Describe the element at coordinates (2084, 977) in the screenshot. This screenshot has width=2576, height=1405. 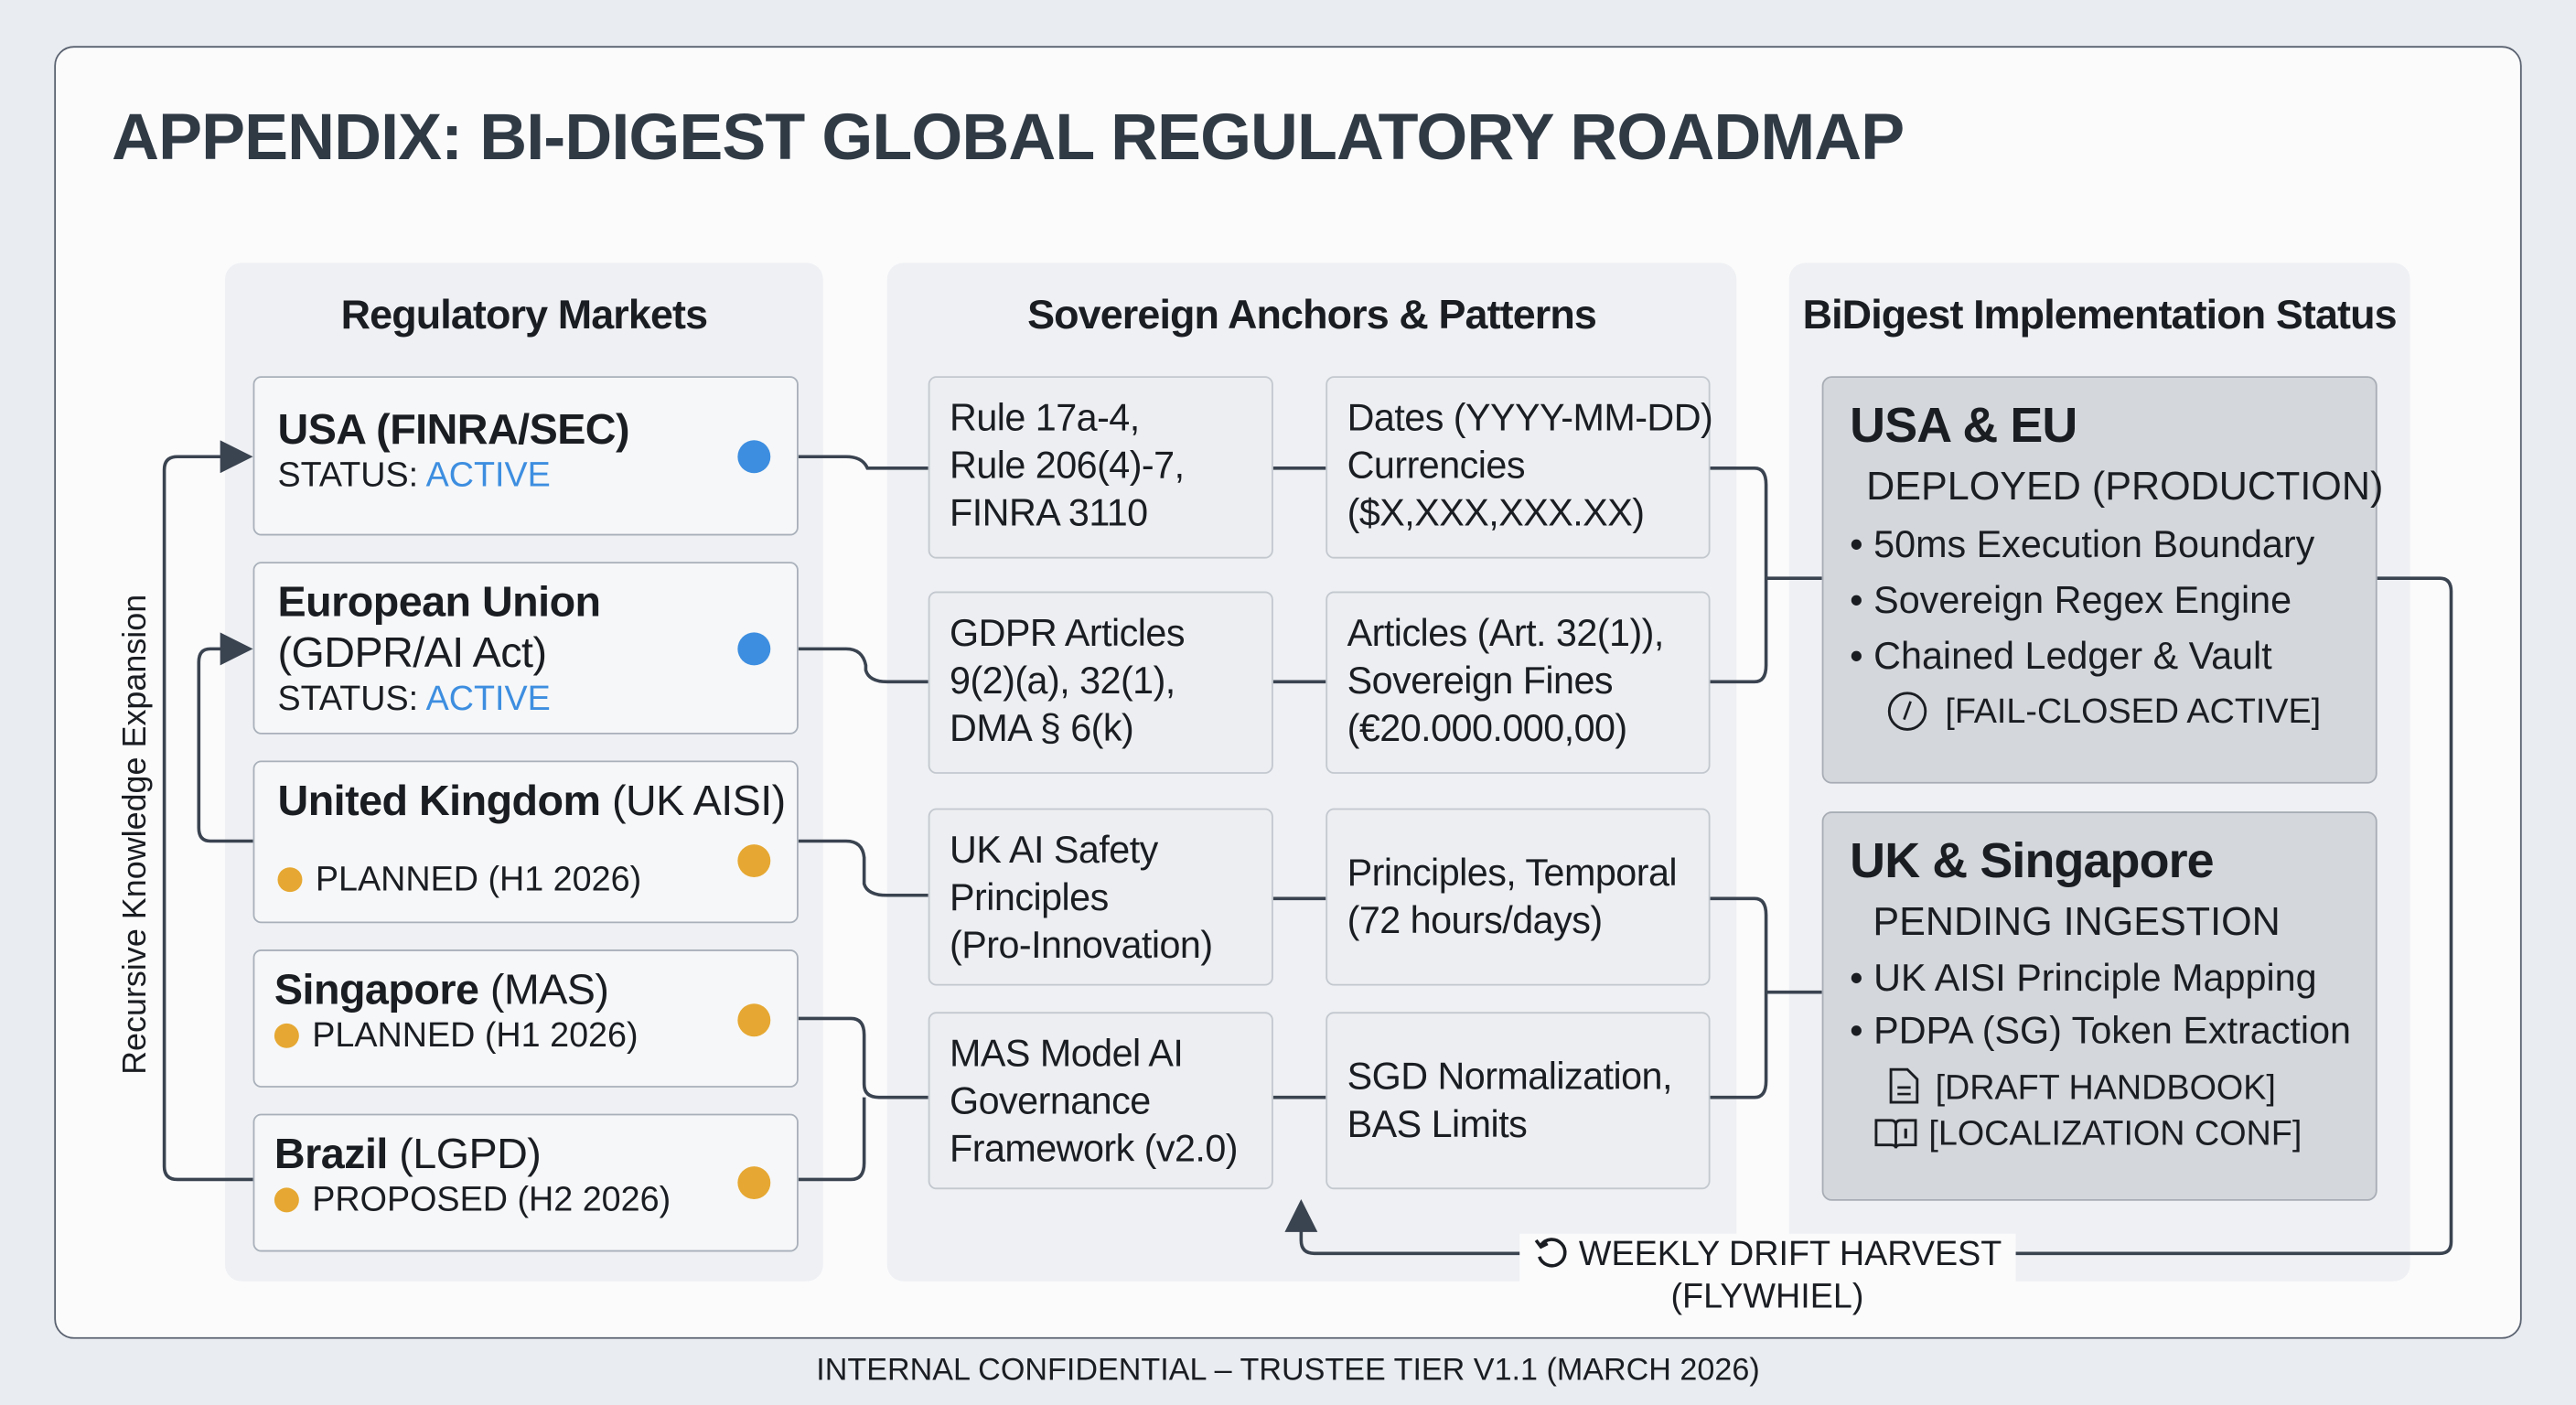
I see `status-item: • UK AISI Principle Mapping` at that location.